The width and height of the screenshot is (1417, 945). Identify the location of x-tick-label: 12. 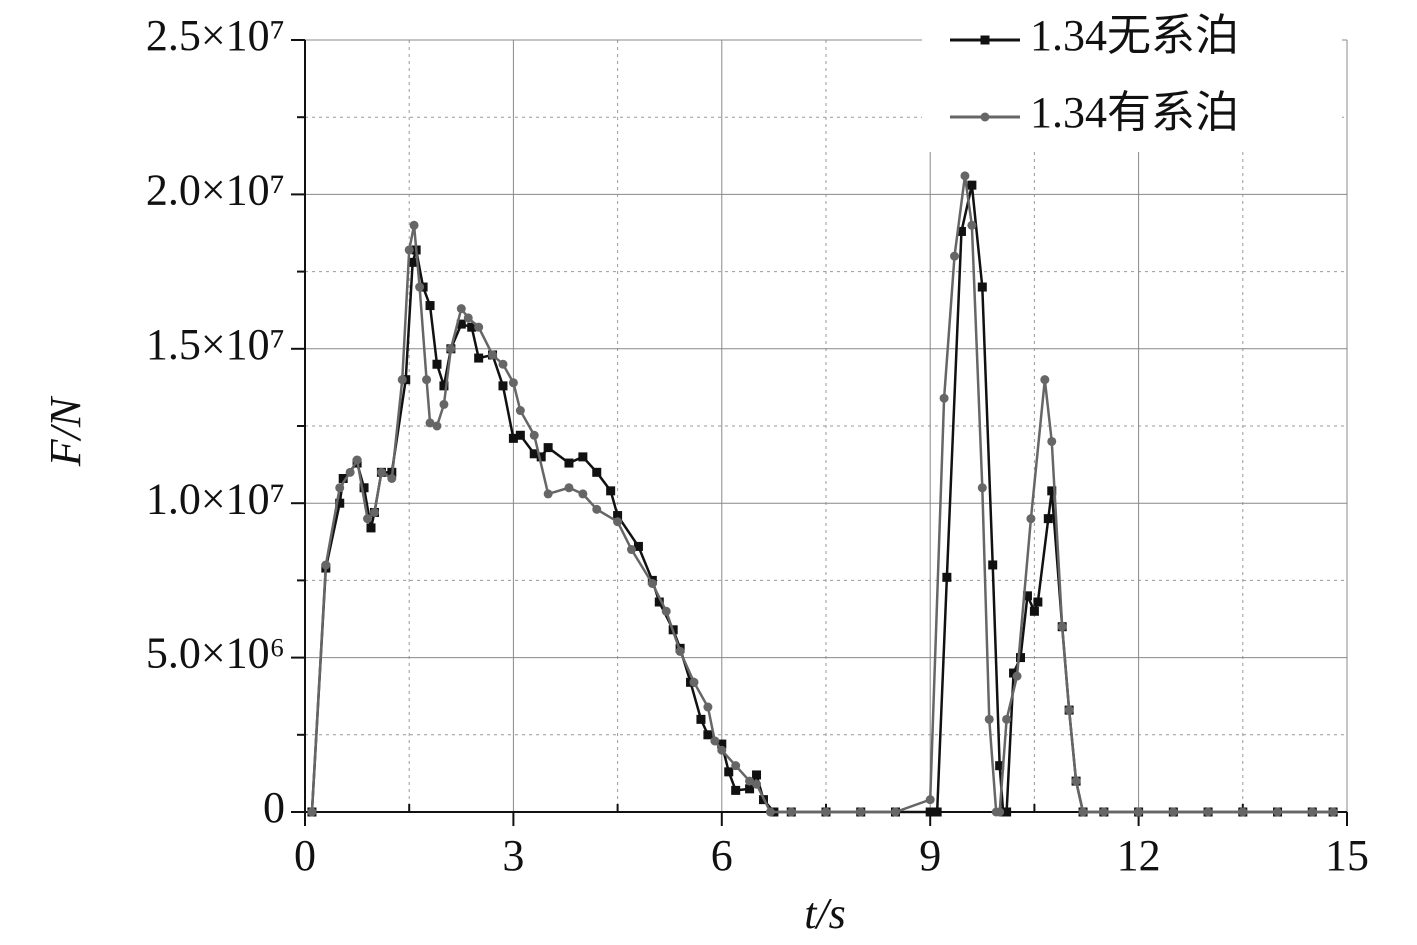
(1139, 855).